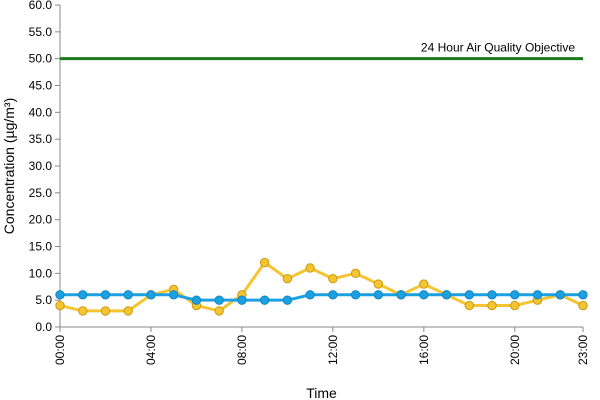 This screenshot has height=400, width=600. I want to click on y-tick-label: 60.0, so click(41, 6).